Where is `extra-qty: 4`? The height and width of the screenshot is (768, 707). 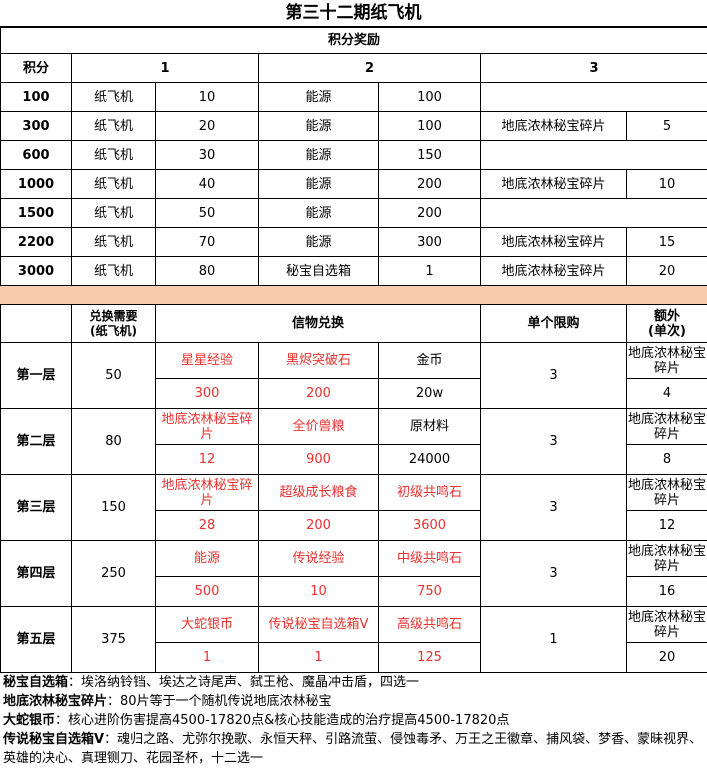 extra-qty: 4 is located at coordinates (667, 394).